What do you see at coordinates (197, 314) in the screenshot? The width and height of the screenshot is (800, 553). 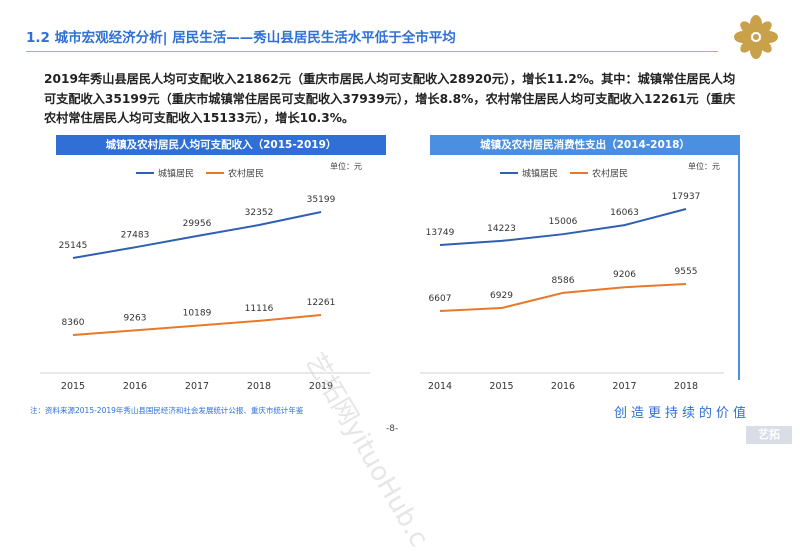 I see `data-label: 10189` at bounding box center [197, 314].